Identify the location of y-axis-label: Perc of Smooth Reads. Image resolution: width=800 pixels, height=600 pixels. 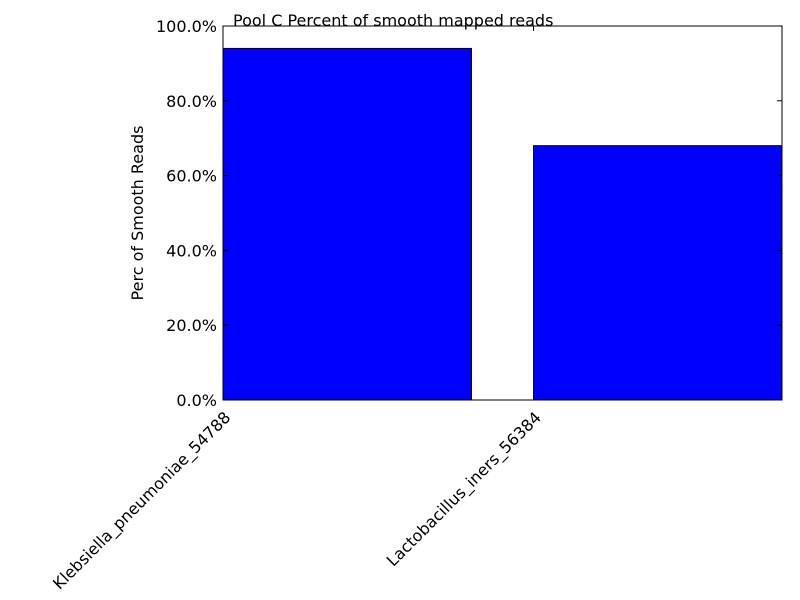
(137, 213).